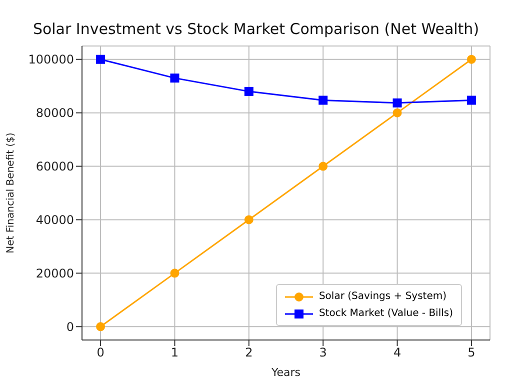 This screenshot has height=384, width=512. I want to click on x-tick-label: 5, so click(472, 353).